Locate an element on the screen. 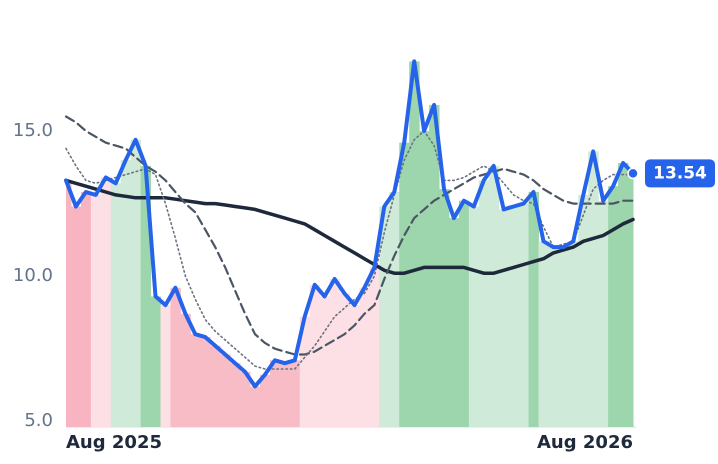 This screenshot has height=464, width=718. y-tick-label: 10.0 is located at coordinates (33, 275).